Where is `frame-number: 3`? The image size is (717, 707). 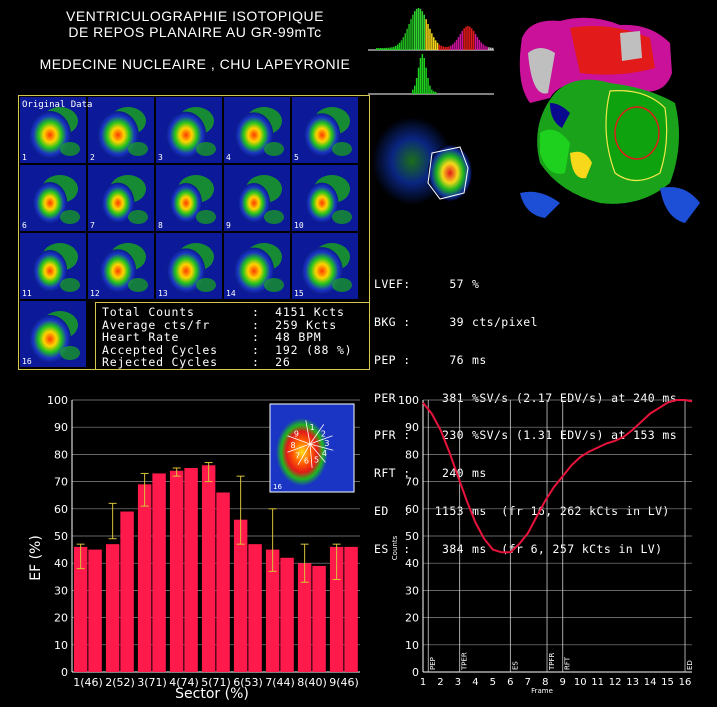 frame-number: 3 is located at coordinates (160, 157).